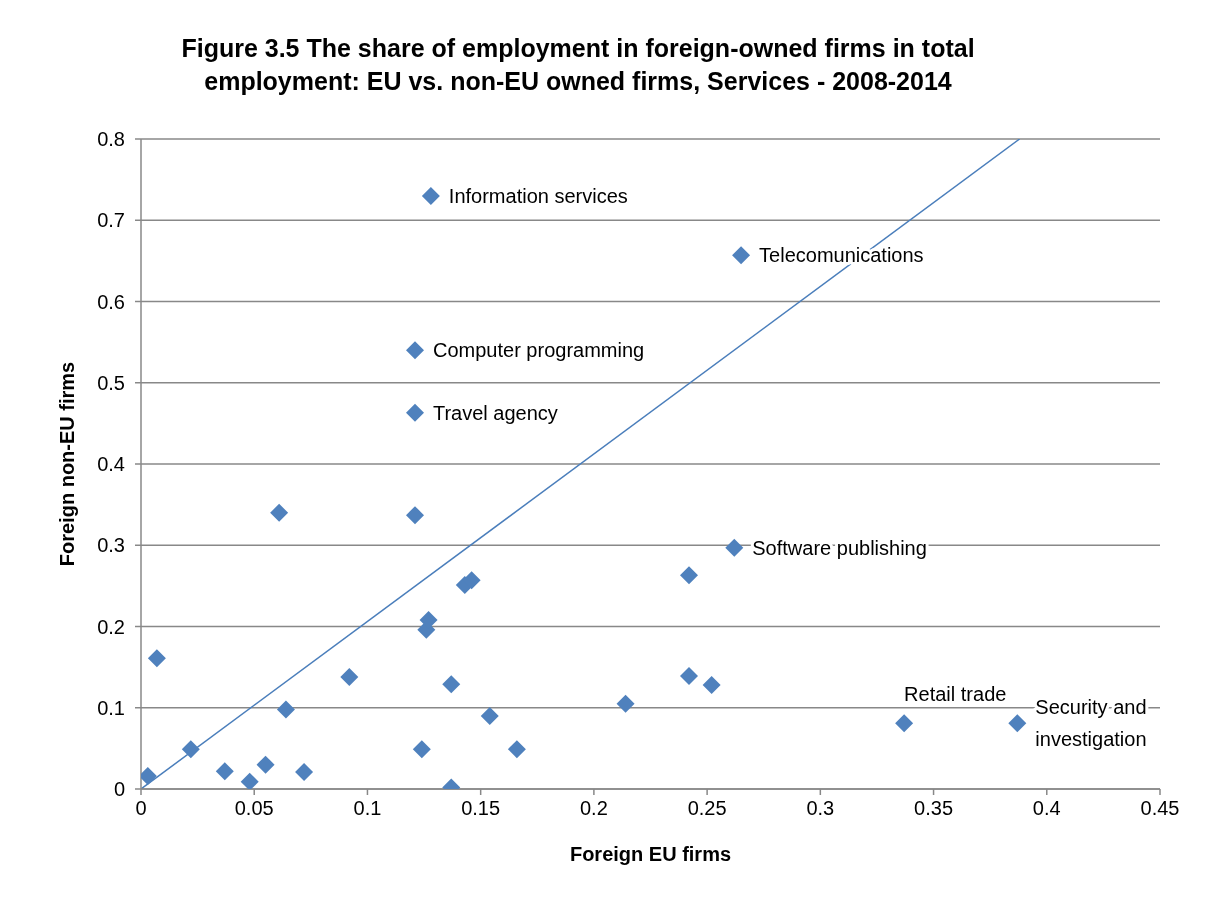 This screenshot has height=908, width=1205. I want to click on x-tick-label: 0.45, so click(1160, 808).